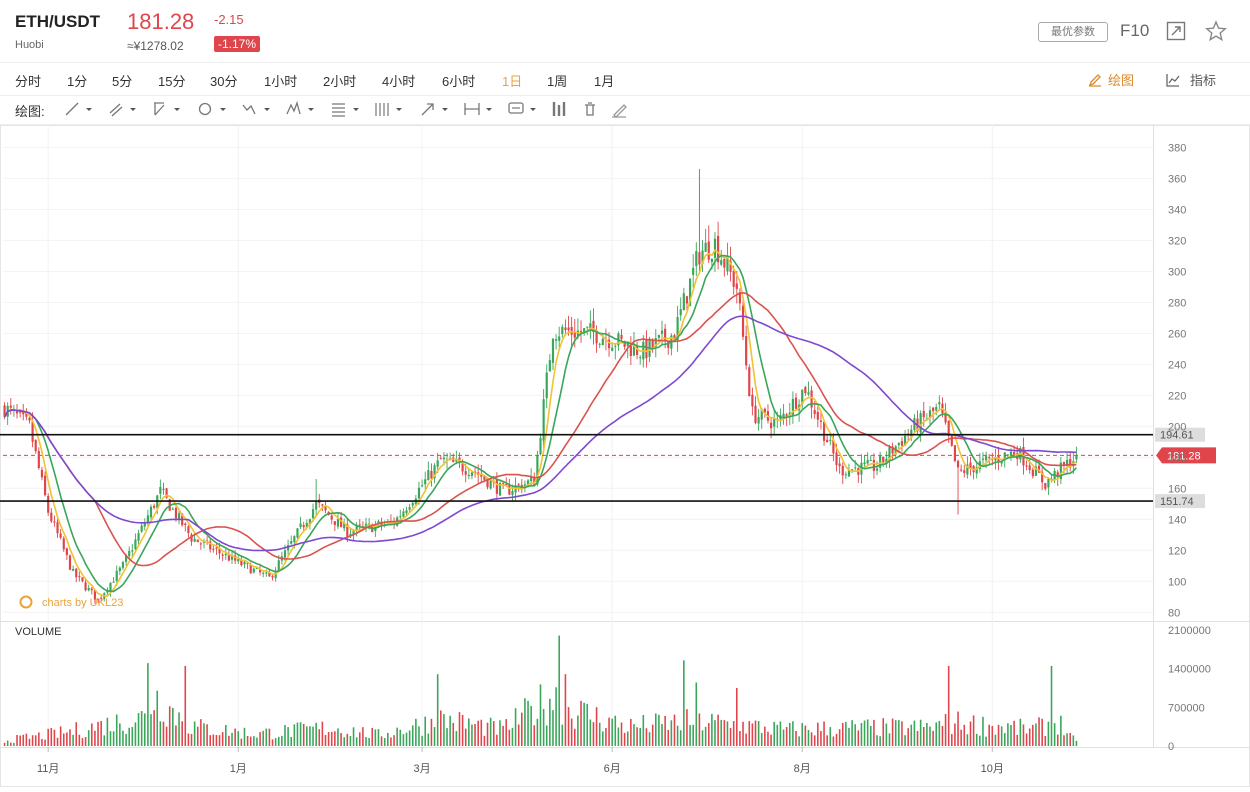 The image size is (1250, 792). What do you see at coordinates (345, 109) in the screenshot?
I see `fib-tool-icon` at bounding box center [345, 109].